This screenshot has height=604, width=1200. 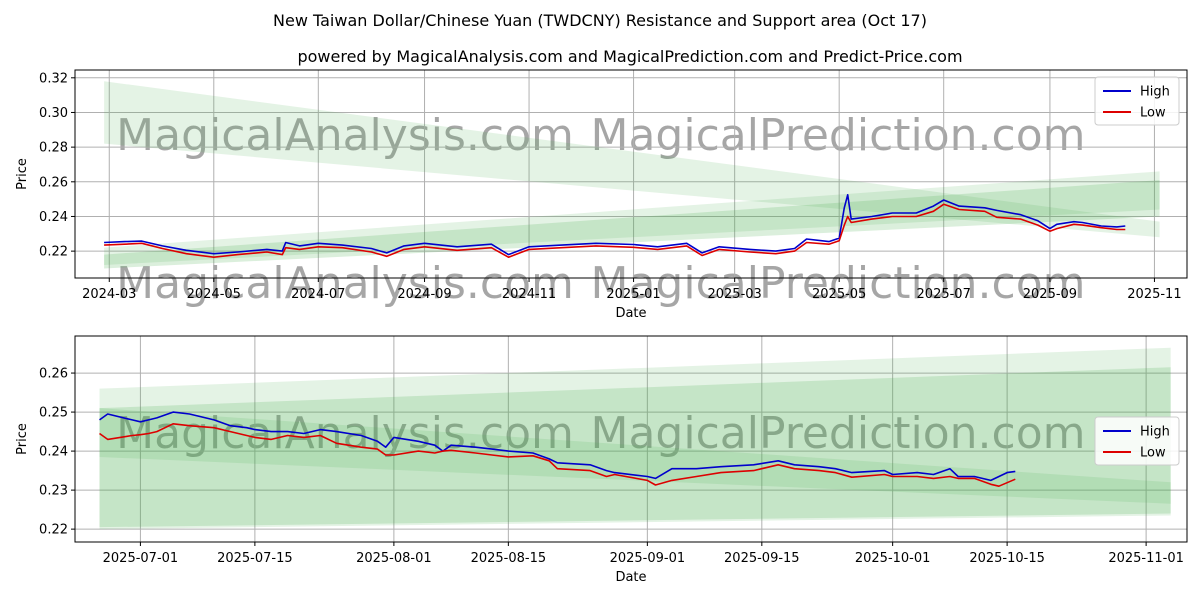 I want to click on x-tick-label: 2025-08-15, so click(x=509, y=558).